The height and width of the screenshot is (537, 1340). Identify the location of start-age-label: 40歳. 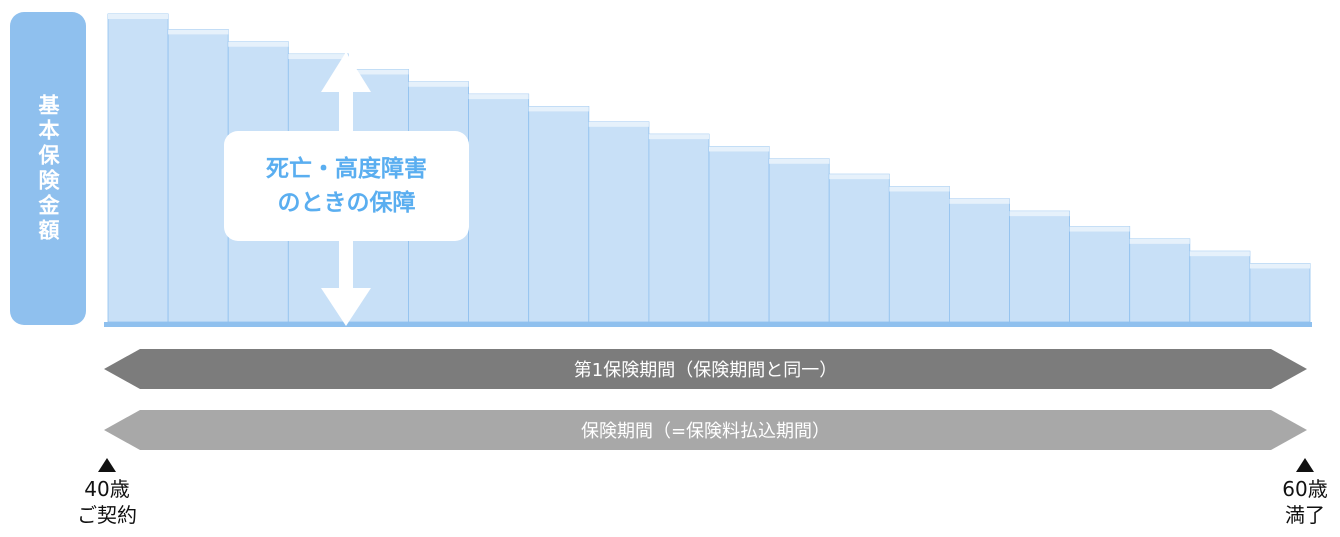
(107, 489).